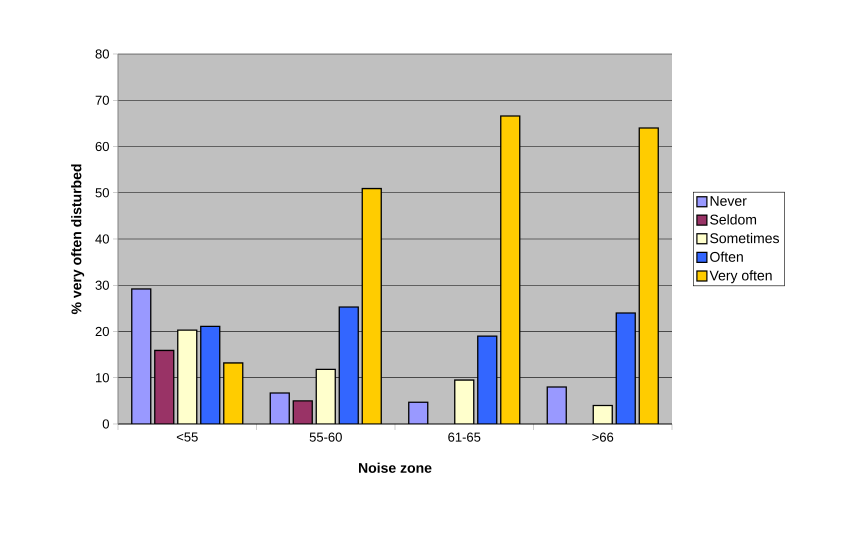 This screenshot has height=534, width=843. What do you see at coordinates (102, 100) in the screenshot?
I see `y-tick-label: 70` at bounding box center [102, 100].